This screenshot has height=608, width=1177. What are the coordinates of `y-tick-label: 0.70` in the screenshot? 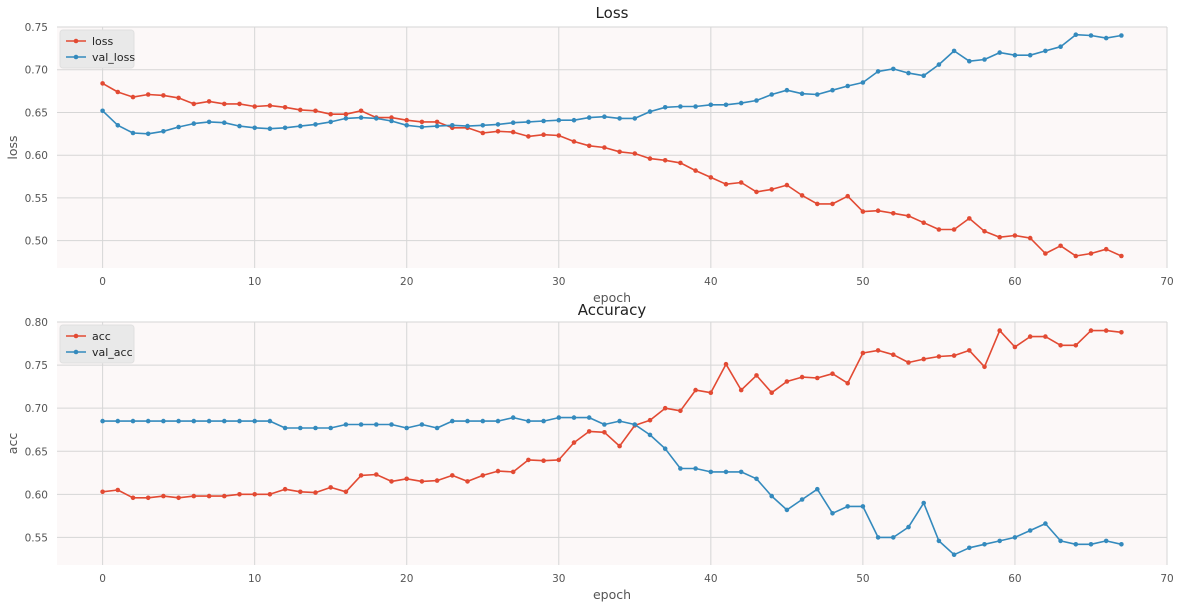 It's located at (36, 409).